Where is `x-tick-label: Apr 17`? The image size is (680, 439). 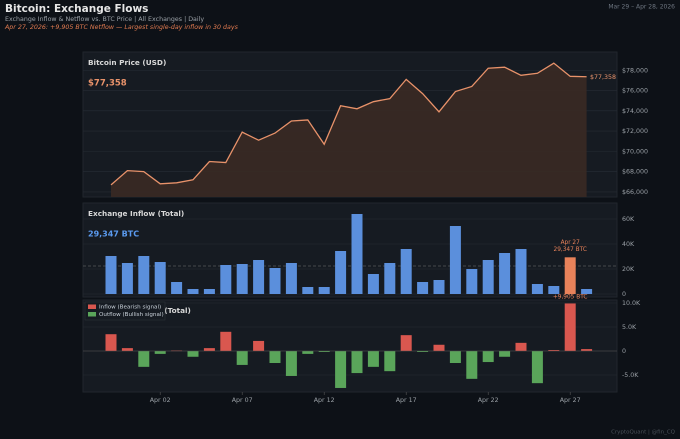
x-tick-label: Apr 17 is located at coordinates (406, 400).